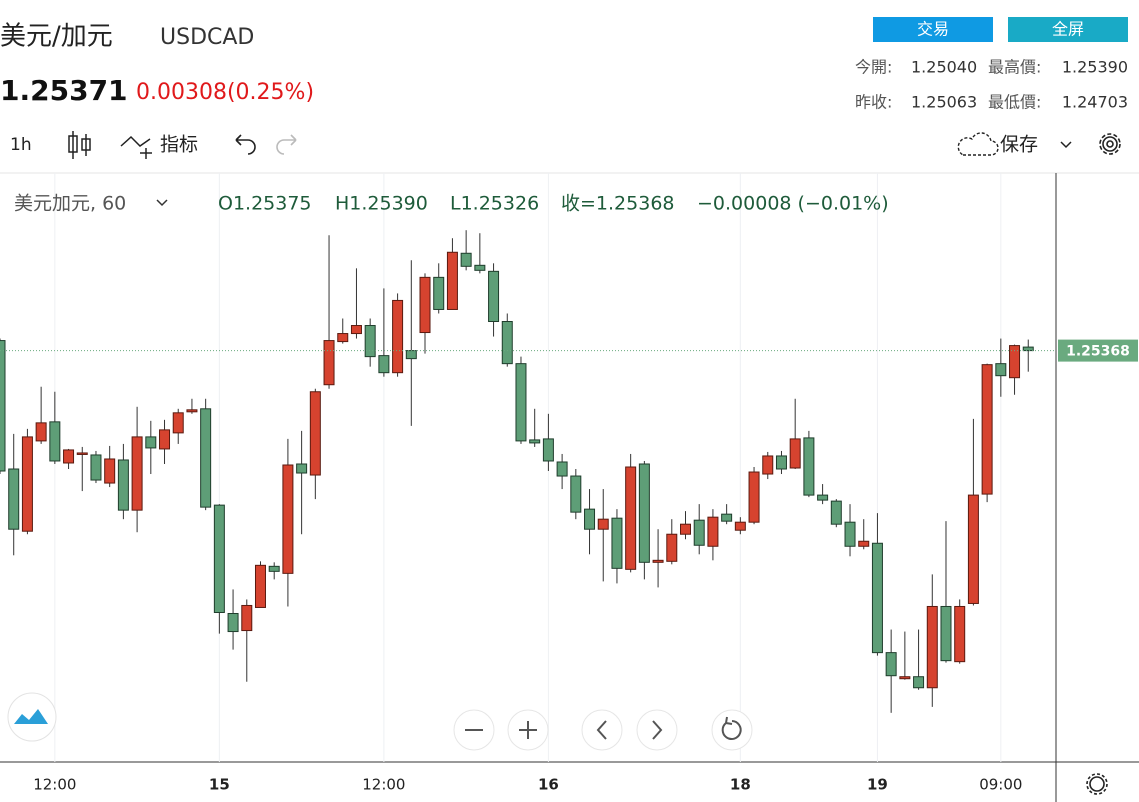 The width and height of the screenshot is (1139, 802). I want to click on legend-value: O1.25375, so click(265, 204).